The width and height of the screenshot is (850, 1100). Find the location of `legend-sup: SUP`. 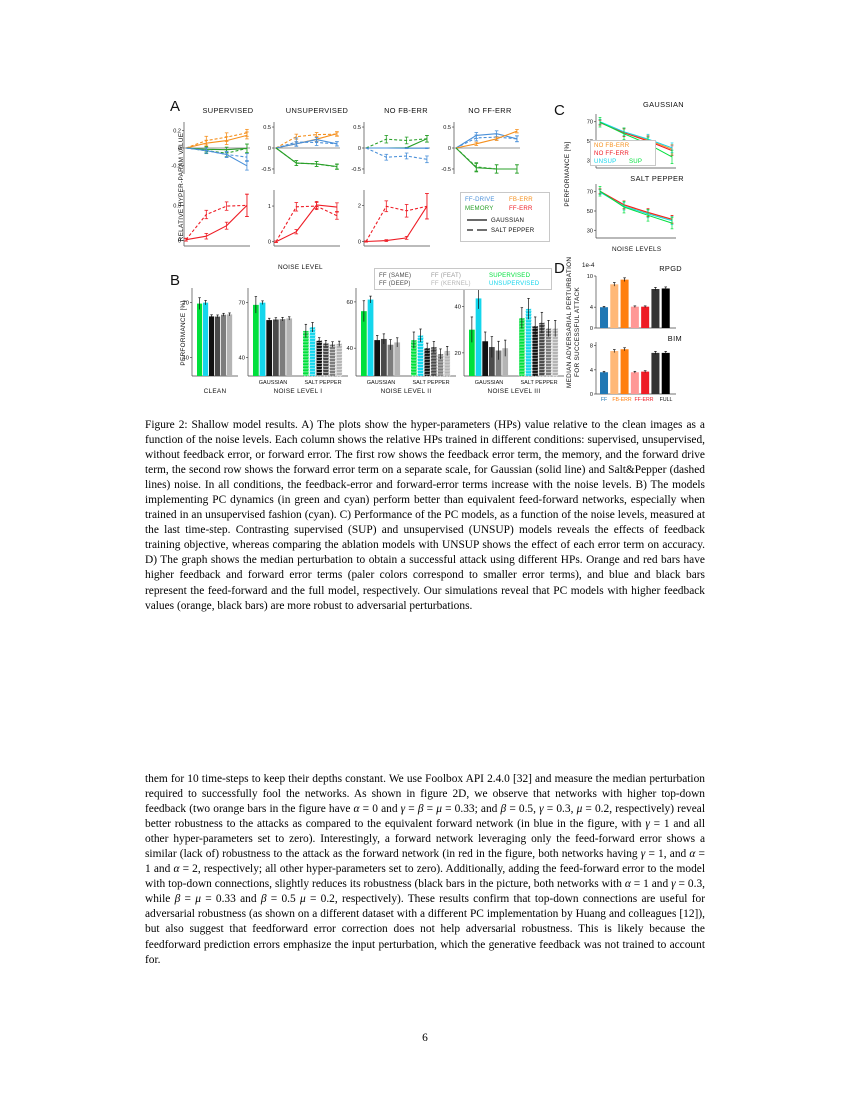

legend-sup: SUP is located at coordinates (636, 161).